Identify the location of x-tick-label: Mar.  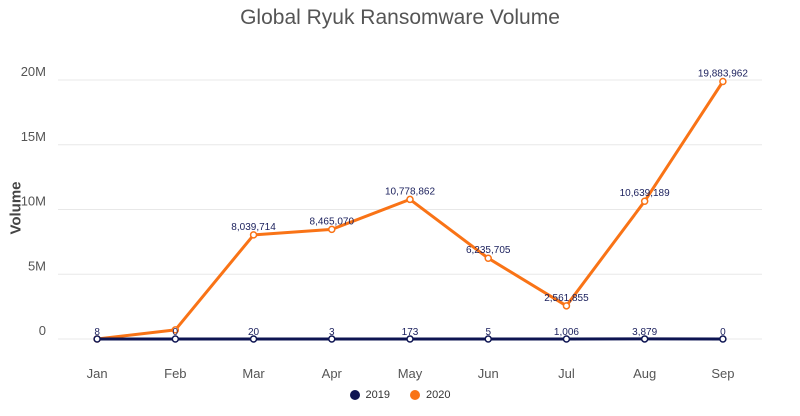
(253, 373).